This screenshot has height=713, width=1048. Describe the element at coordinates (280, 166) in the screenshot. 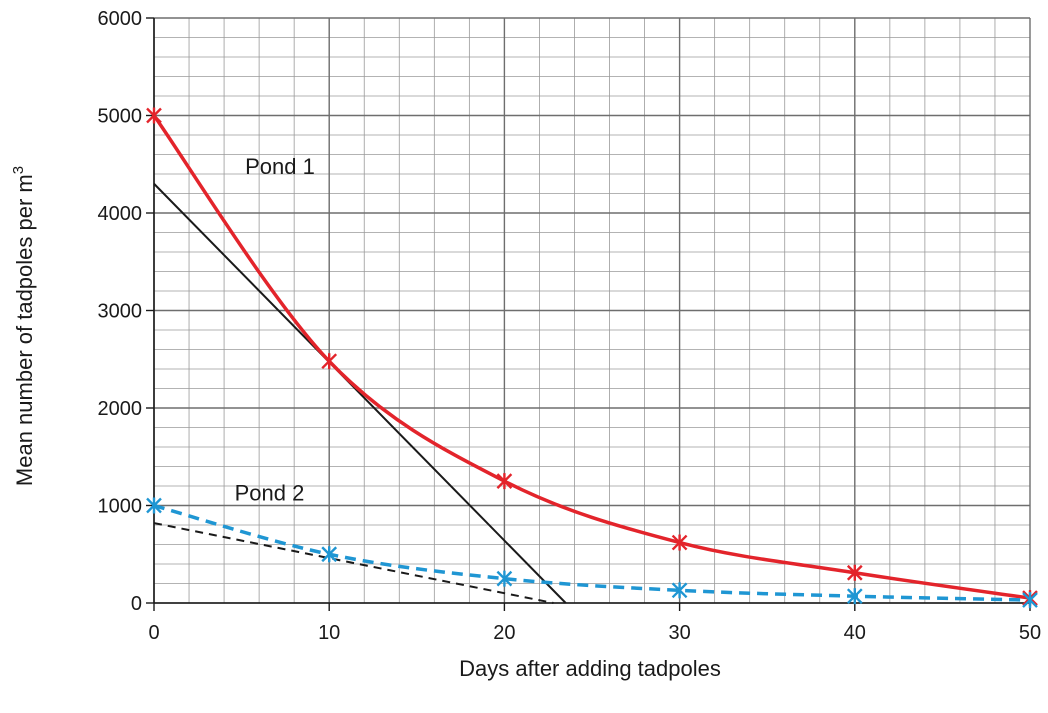

I see `series-annotation-1: Pond 1` at that location.